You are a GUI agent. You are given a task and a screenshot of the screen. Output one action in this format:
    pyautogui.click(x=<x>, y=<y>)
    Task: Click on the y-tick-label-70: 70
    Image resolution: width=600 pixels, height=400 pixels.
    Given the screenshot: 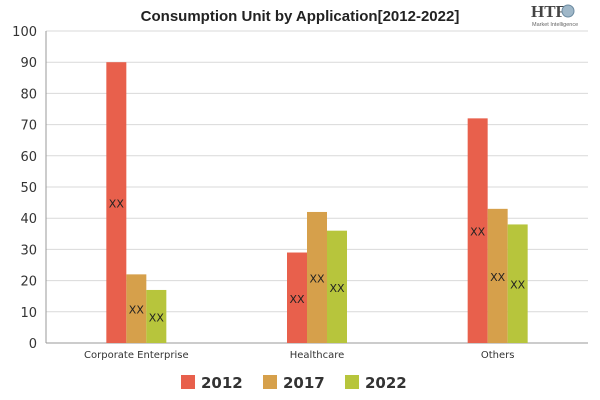 What is the action you would take?
    pyautogui.click(x=28, y=126)
    